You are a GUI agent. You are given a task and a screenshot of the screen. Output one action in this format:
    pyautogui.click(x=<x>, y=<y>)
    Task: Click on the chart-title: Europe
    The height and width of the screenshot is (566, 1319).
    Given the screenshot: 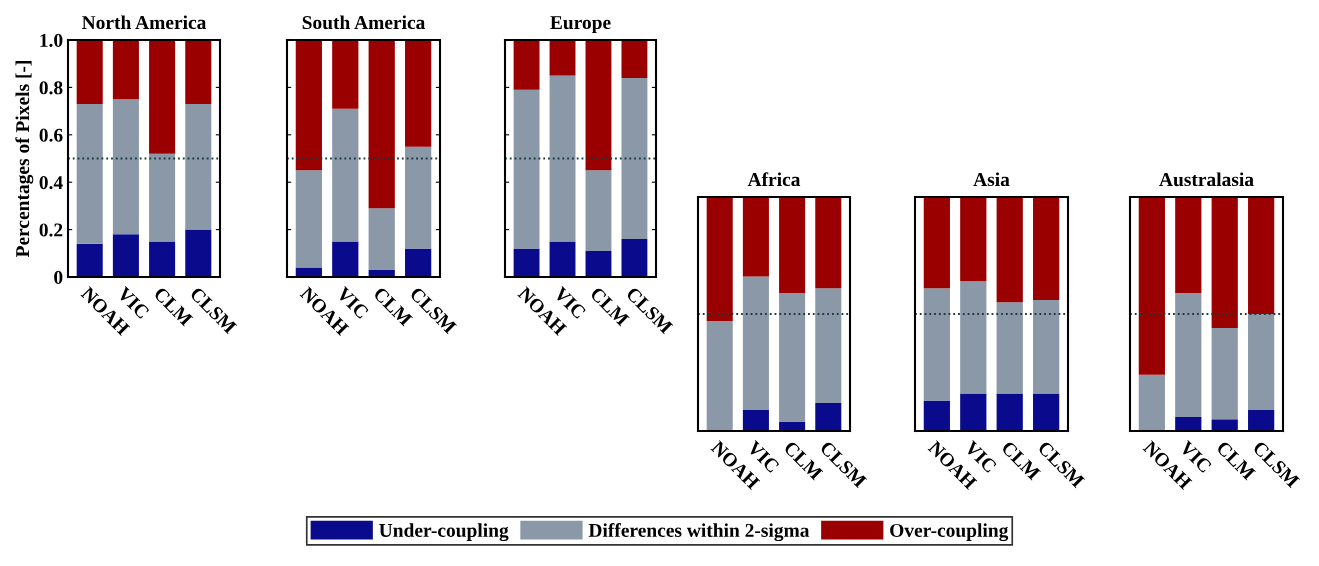 What is the action you would take?
    pyautogui.click(x=580, y=25)
    